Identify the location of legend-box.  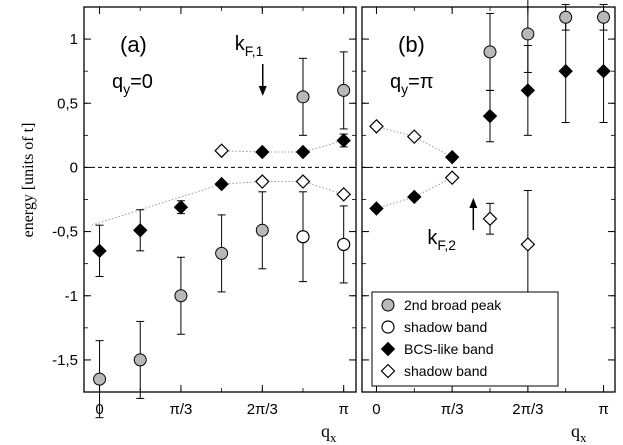
(465, 339).